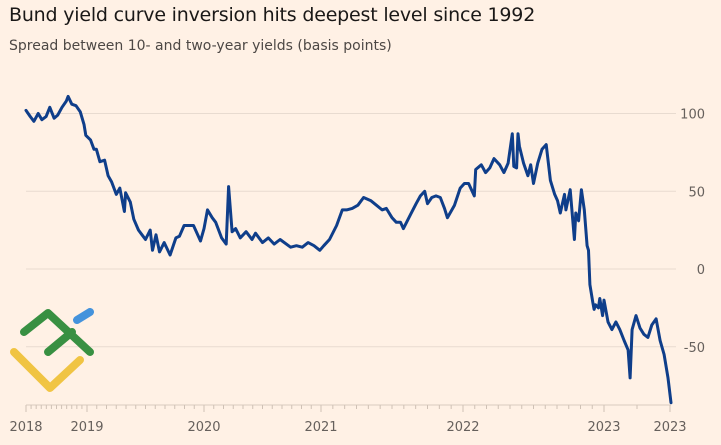  What do you see at coordinates (701, 270) in the screenshot?
I see `y-tick-label: 0` at bounding box center [701, 270].